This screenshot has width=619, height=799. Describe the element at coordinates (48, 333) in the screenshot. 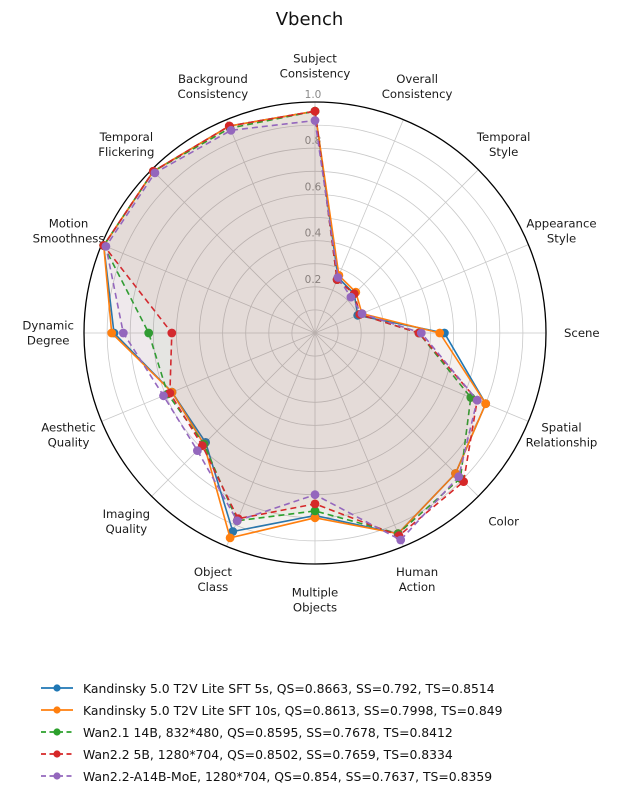

I see `category-label: Dynamic Degree` at that location.